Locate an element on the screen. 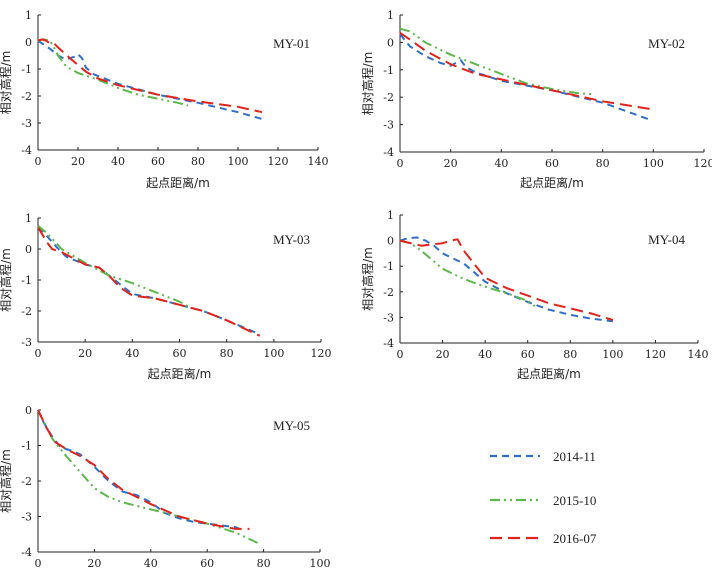 Image resolution: width=712 pixels, height=569 pixels. legend-label: 2015-10 is located at coordinates (574, 500).